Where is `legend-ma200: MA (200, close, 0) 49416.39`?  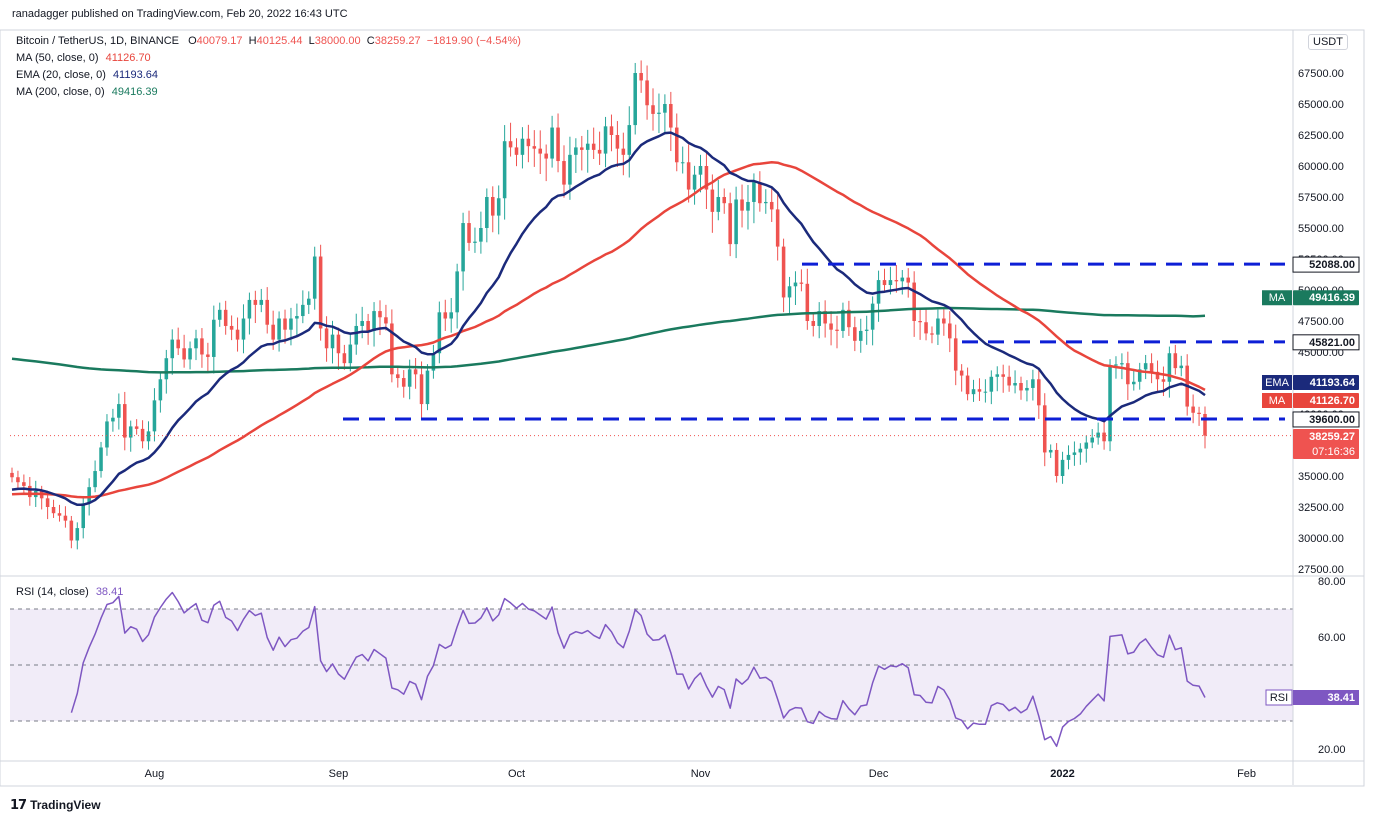
legend-ma200: MA (200, close, 0) 49416.39 is located at coordinates (87, 92).